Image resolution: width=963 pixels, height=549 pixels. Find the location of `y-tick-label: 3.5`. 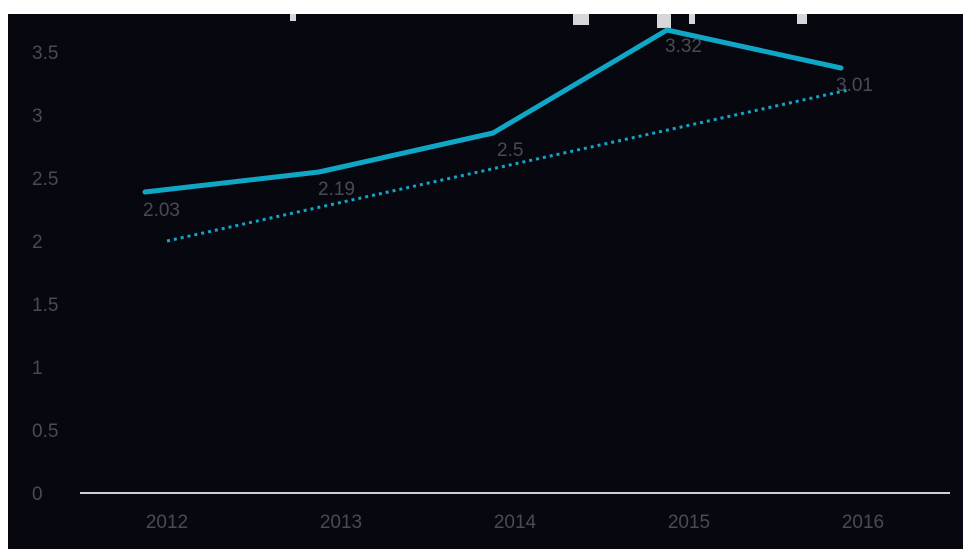

y-tick-label: 3.5 is located at coordinates (45, 53).